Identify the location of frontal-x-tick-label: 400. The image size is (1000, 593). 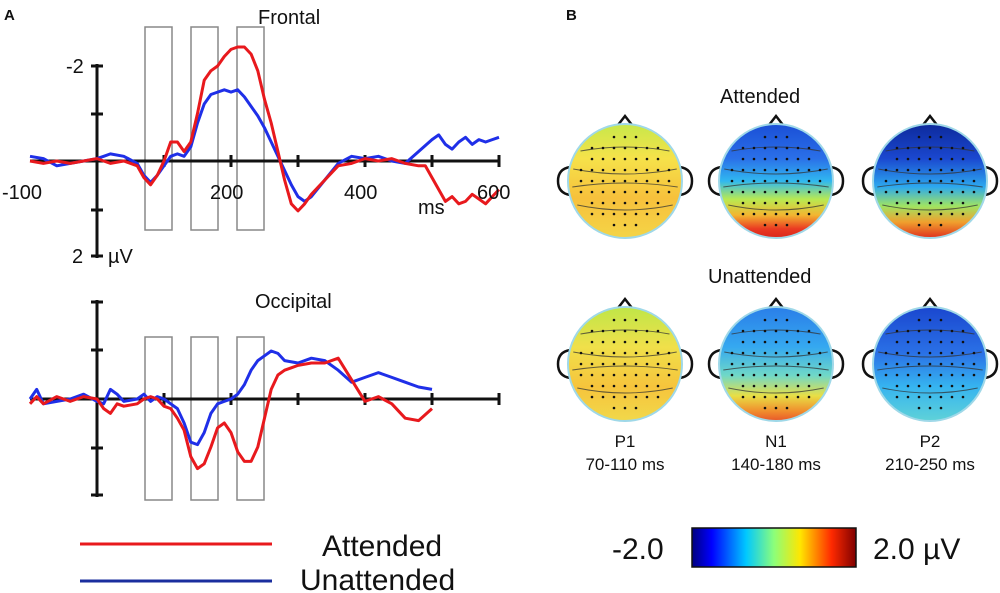
(360, 193).